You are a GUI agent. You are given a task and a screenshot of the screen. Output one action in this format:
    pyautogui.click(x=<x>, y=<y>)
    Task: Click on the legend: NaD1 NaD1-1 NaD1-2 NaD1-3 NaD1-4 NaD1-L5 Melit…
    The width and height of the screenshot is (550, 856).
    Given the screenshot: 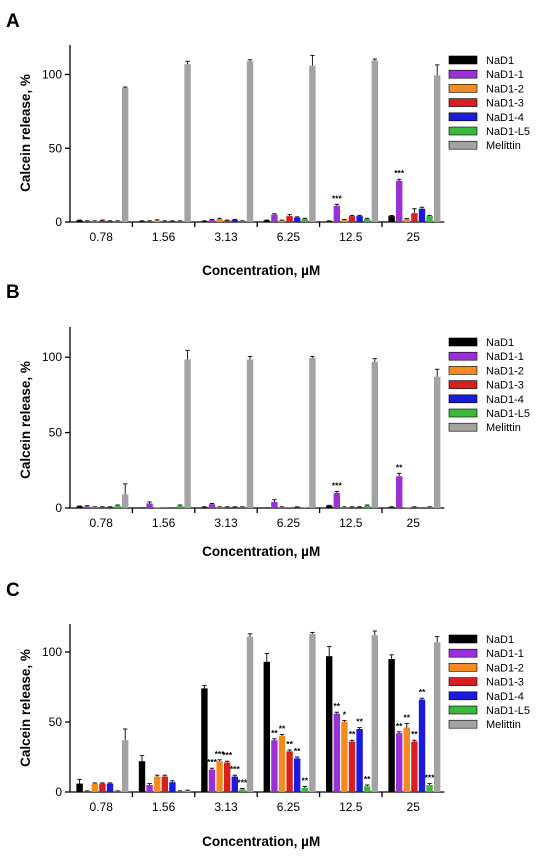 What is the action you would take?
    pyautogui.click(x=489, y=682)
    